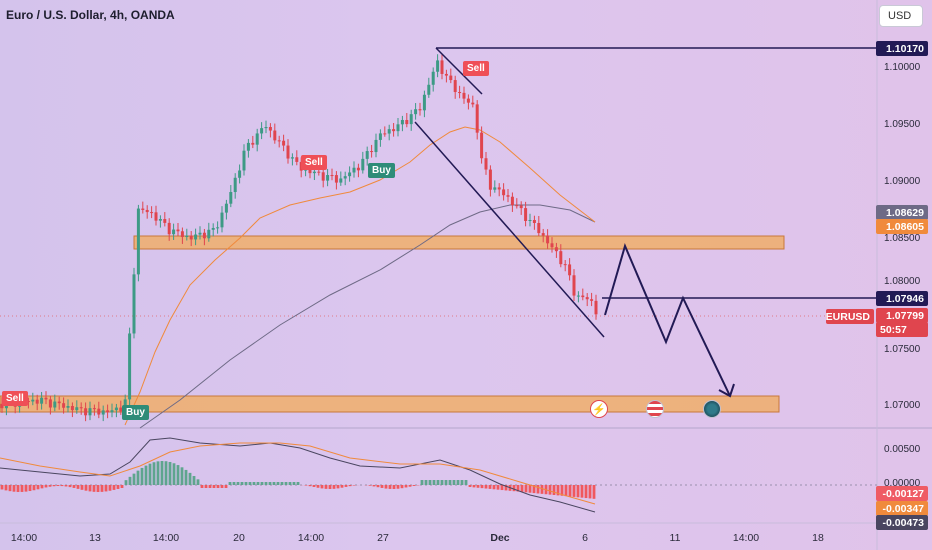  I want to click on projection-arrowhead, so click(726, 390).